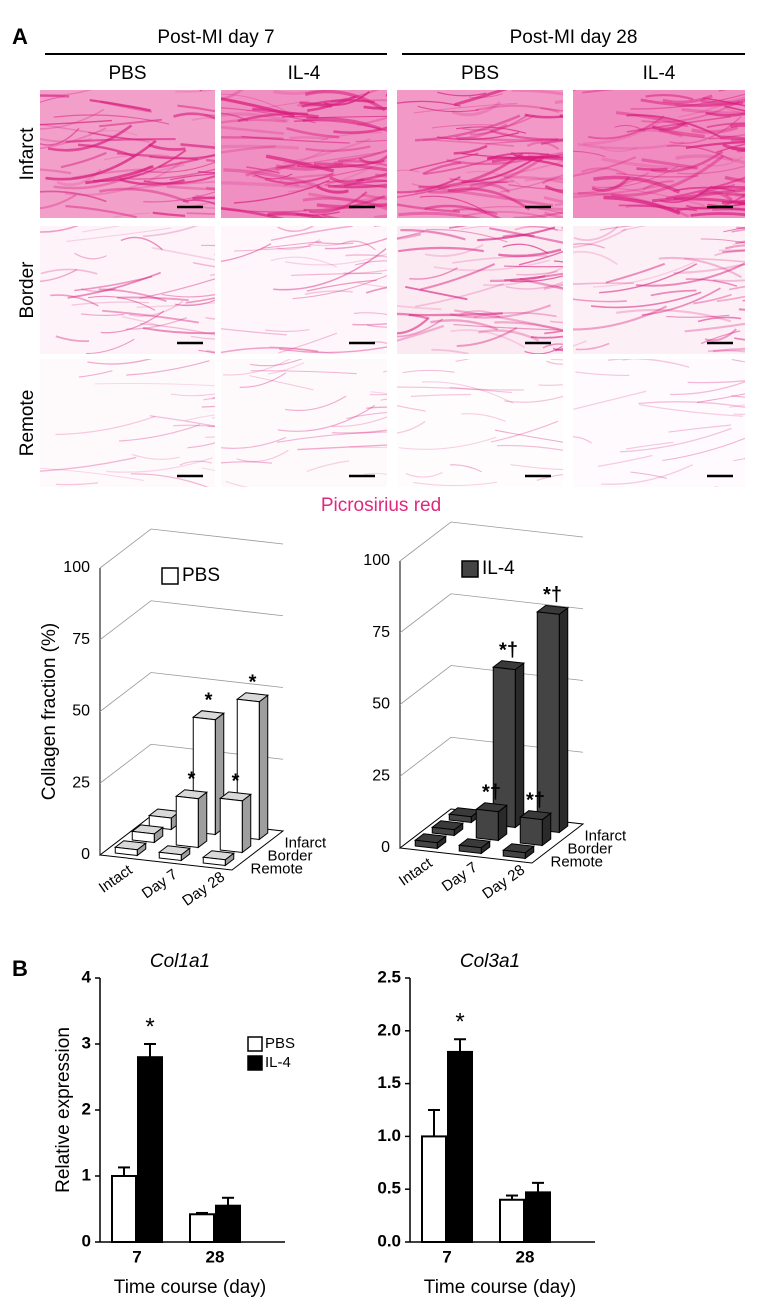 Image resolution: width=763 pixels, height=1301 pixels. I want to click on y-tick-label: 0.0, so click(389, 1240).